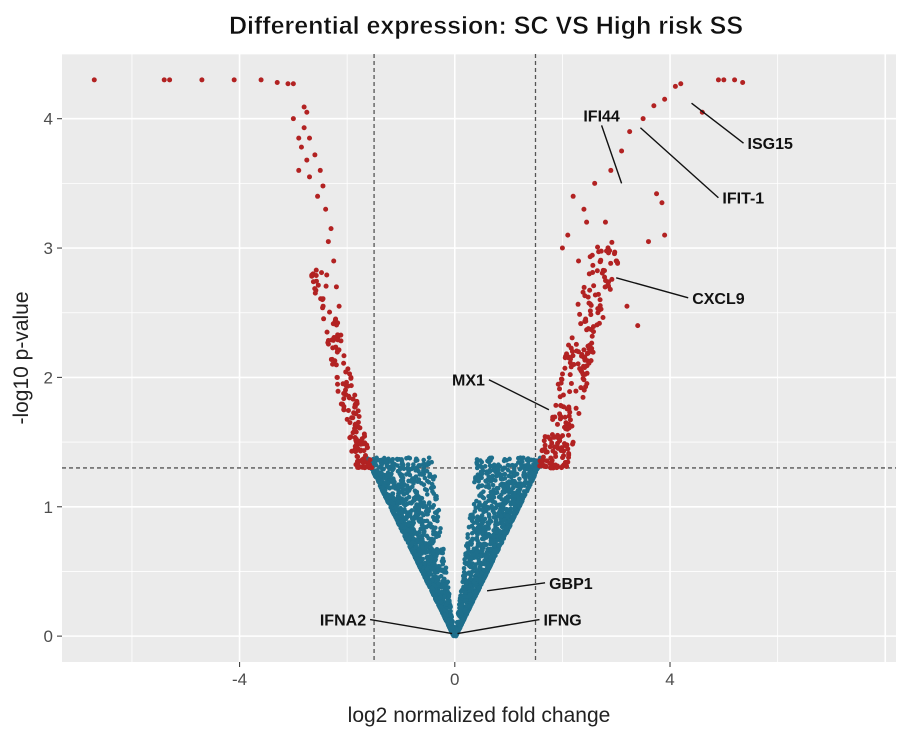 The height and width of the screenshot is (735, 912). I want to click on gene-label: IFIT-1, so click(743, 199).